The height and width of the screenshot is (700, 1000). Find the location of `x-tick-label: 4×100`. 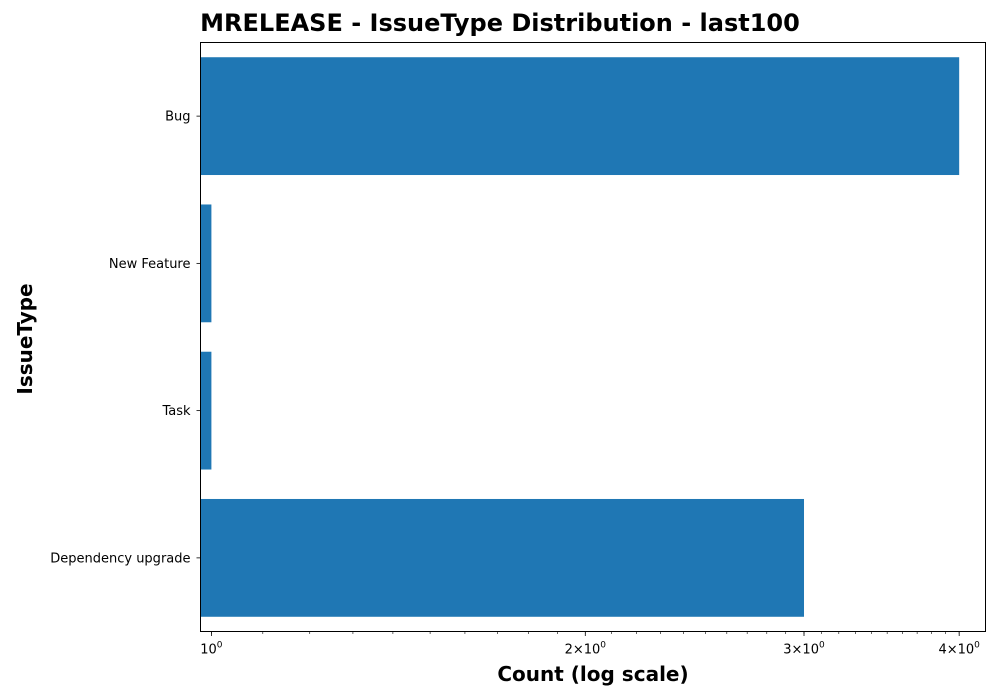

x-tick-label: 4×100 is located at coordinates (959, 649).